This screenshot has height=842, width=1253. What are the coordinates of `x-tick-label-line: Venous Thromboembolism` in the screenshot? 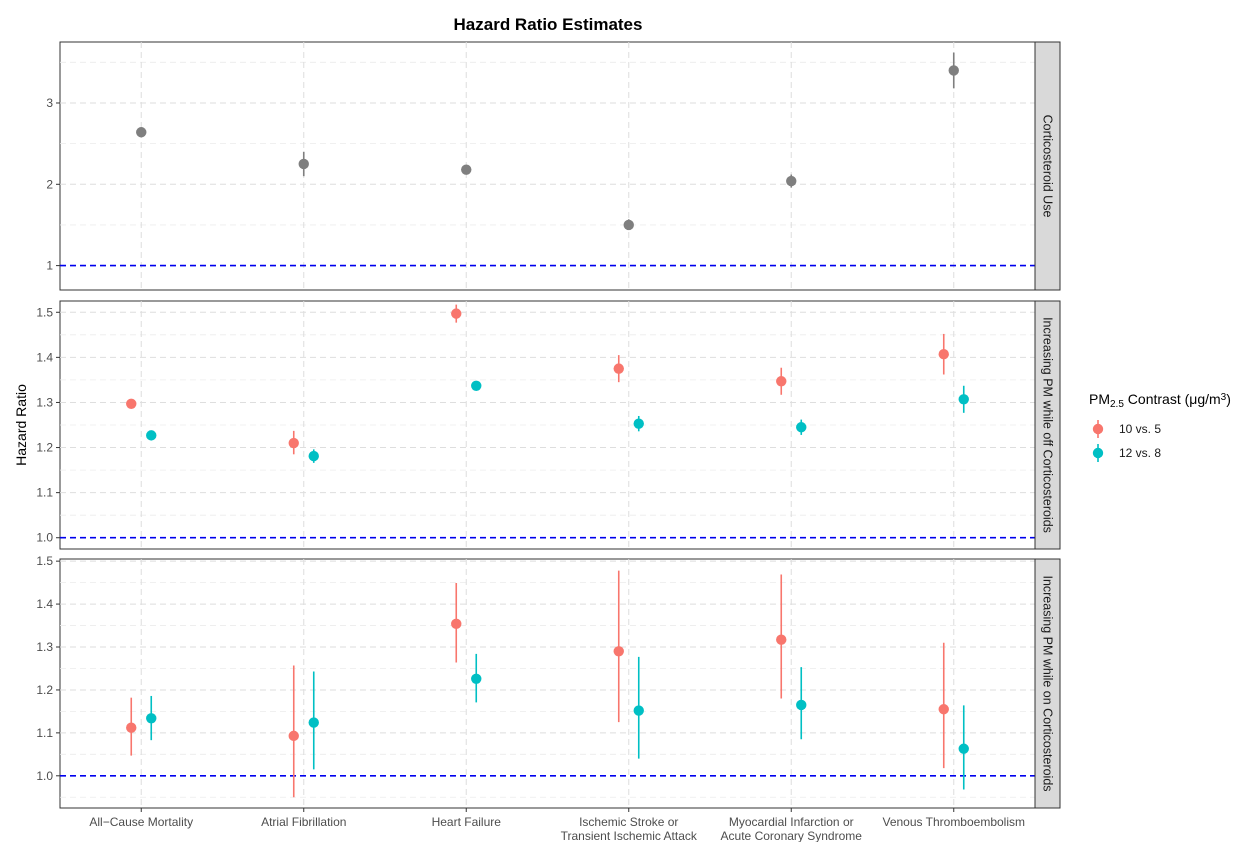 It's located at (953, 822).